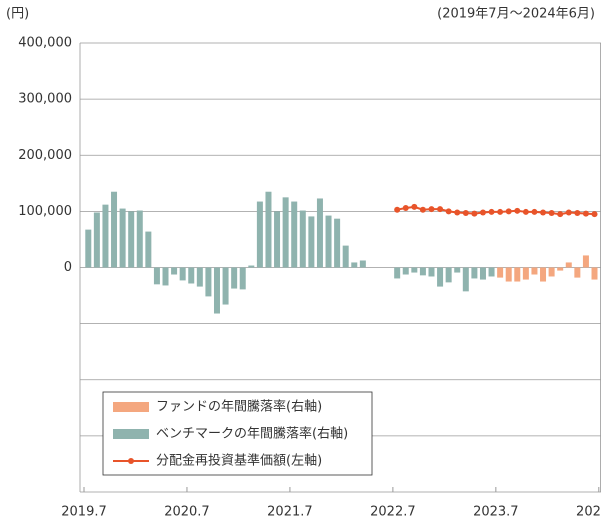 Image resolution: width=601 pixels, height=524 pixels. I want to click on x-tick-label: 2024.7, so click(588, 512).